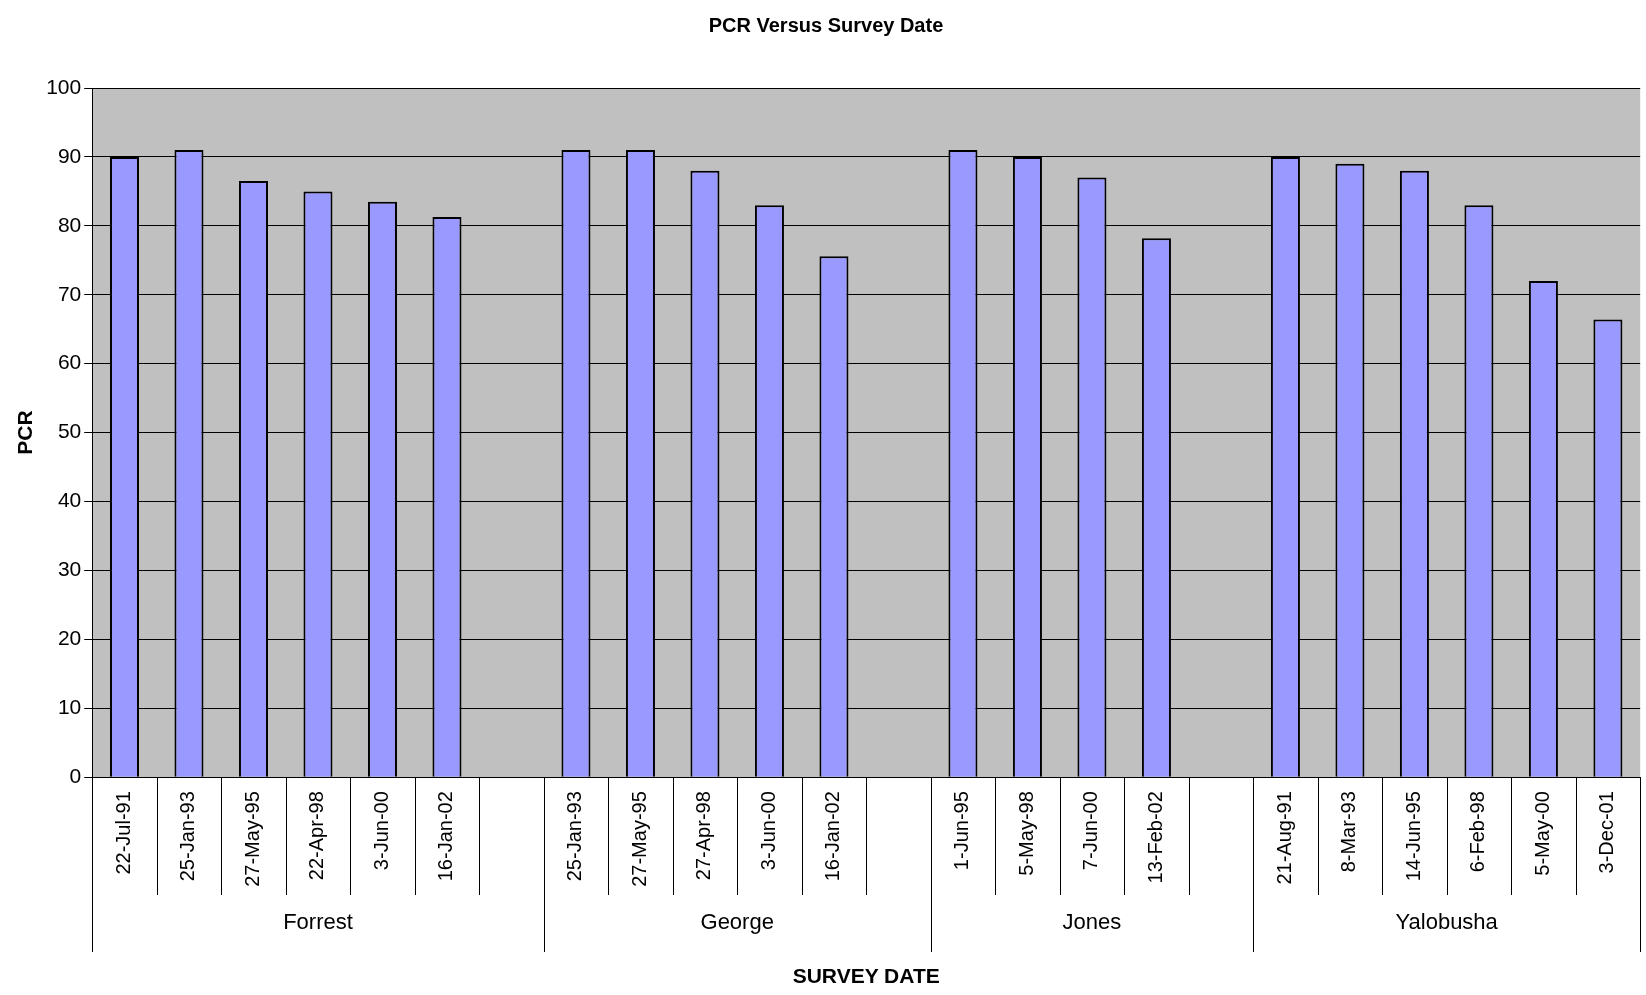 The height and width of the screenshot is (995, 1646). I want to click on x-tick-label: 3-Dec-01, so click(1606, 832).